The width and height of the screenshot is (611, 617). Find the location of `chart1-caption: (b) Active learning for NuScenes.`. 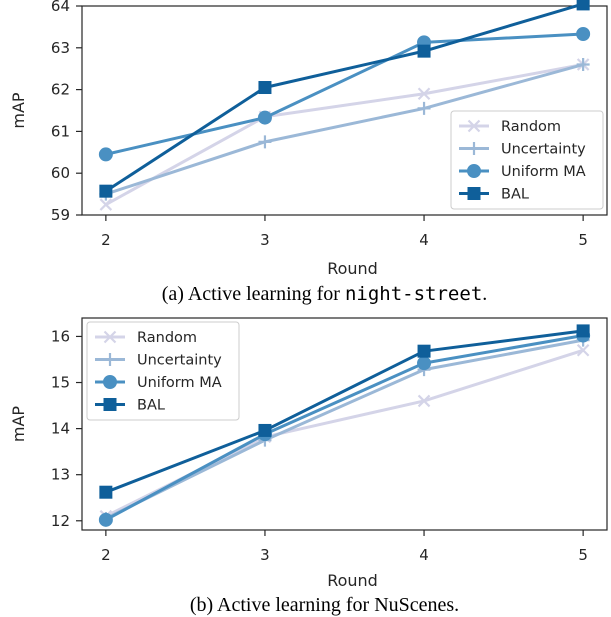

chart1-caption: (b) Active learning for NuScenes. is located at coordinates (324, 605).